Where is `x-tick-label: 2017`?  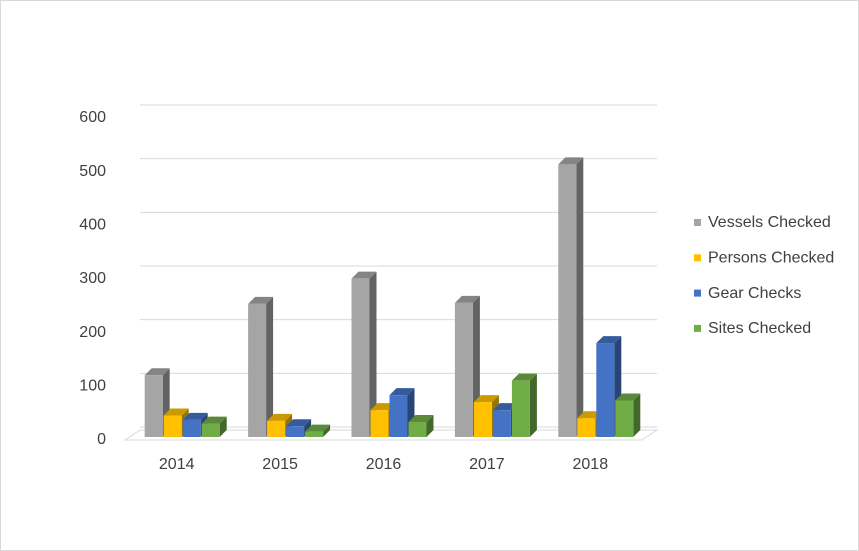
x-tick-label: 2017 is located at coordinates (487, 464).